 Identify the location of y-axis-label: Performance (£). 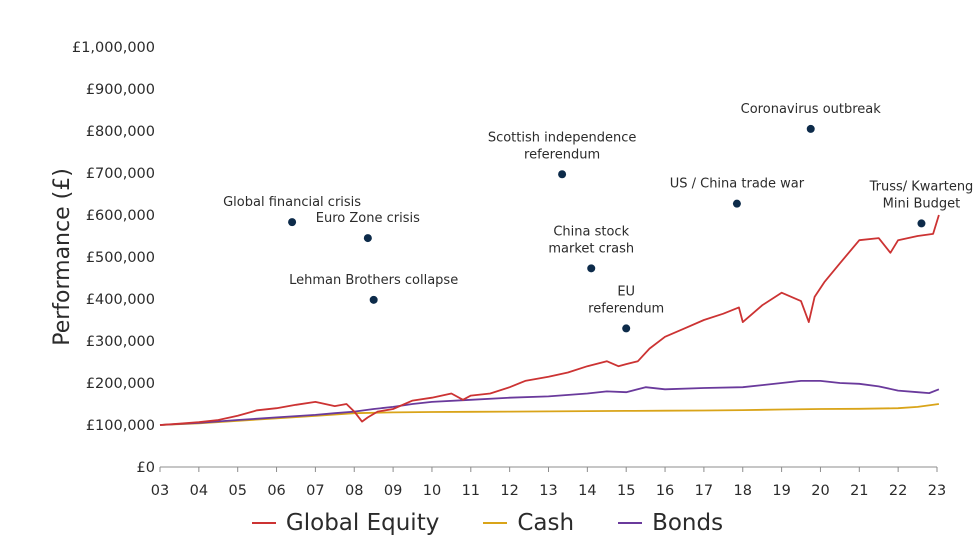
(62, 257).